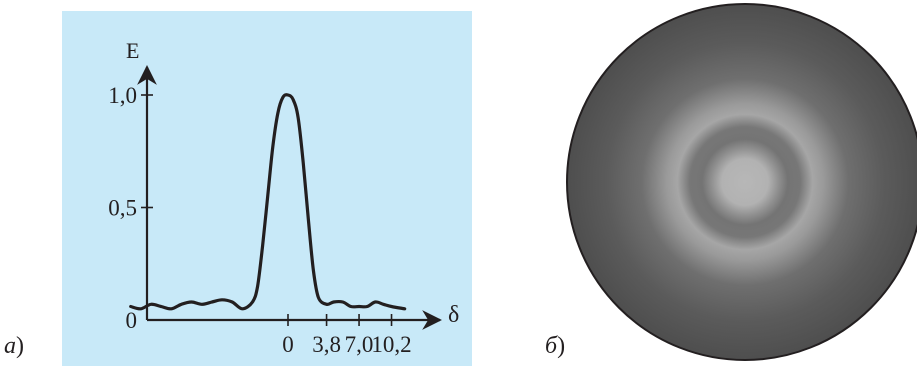 The height and width of the screenshot is (366, 917). What do you see at coordinates (551, 346) in the screenshot?
I see `panel-b-letter: б` at bounding box center [551, 346].